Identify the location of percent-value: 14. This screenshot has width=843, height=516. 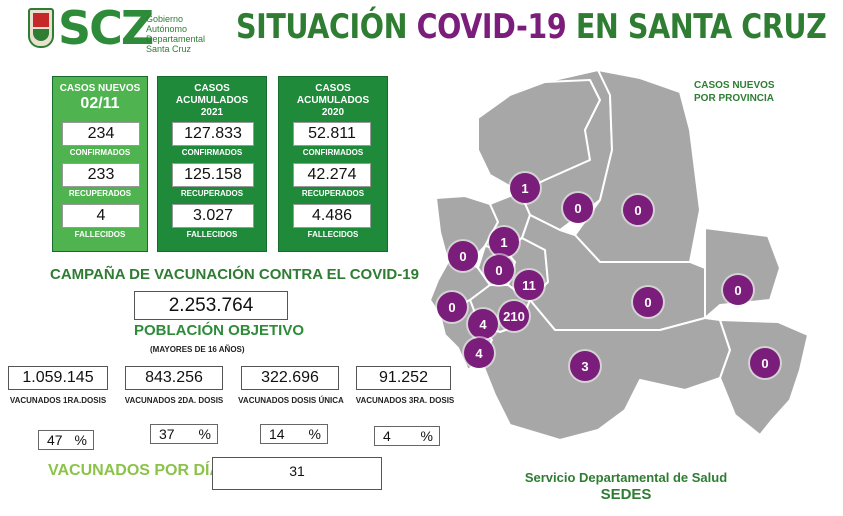
(277, 434).